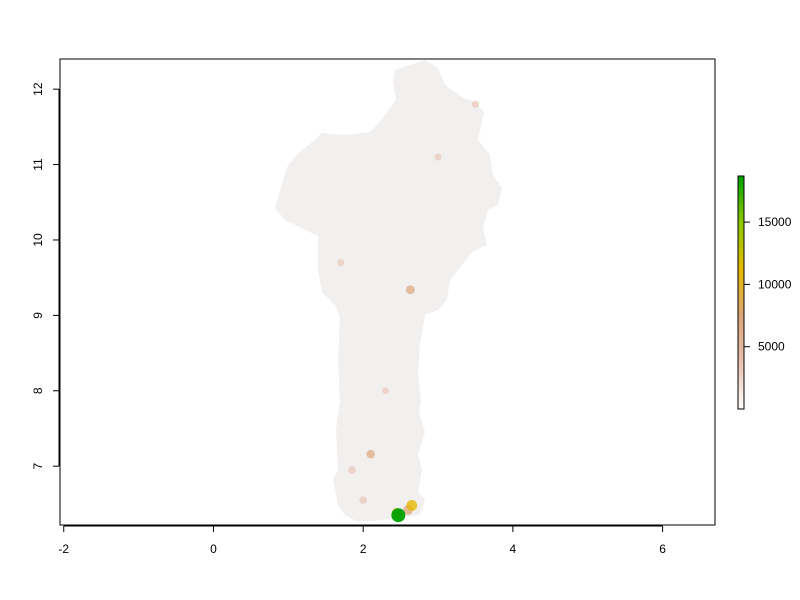 The height and width of the screenshot is (600, 800). What do you see at coordinates (38, 89) in the screenshot?
I see `y-tick-label: 12` at bounding box center [38, 89].